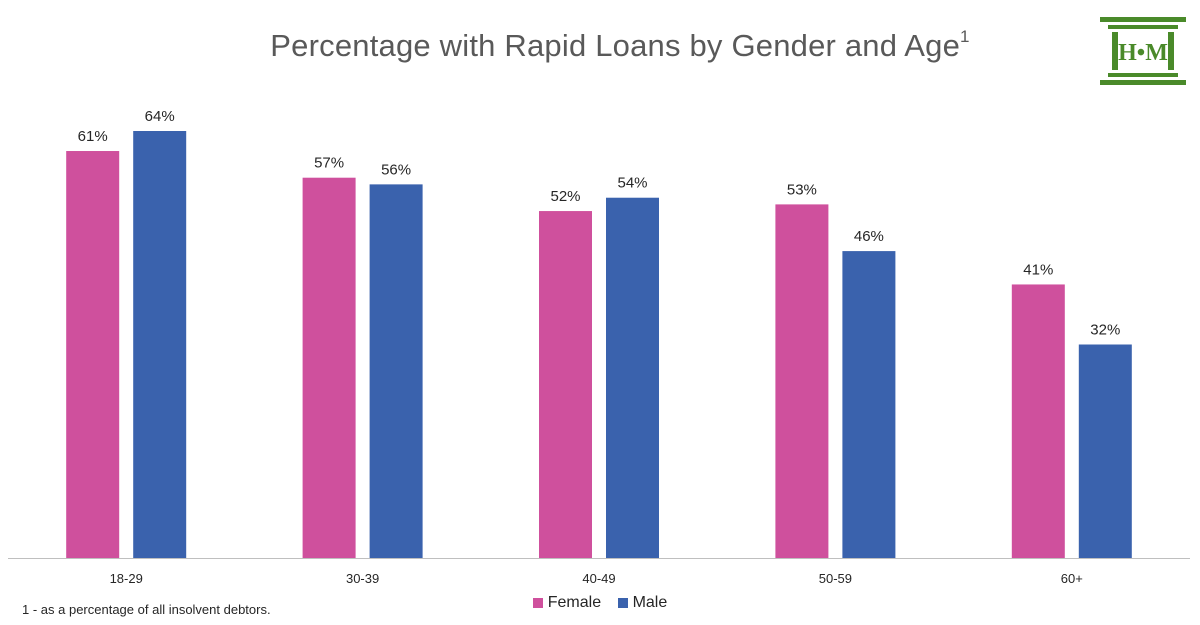 Image resolution: width=1200 pixels, height=625 pixels. I want to click on x-tick-label-30-39: 30-39, so click(362, 578).